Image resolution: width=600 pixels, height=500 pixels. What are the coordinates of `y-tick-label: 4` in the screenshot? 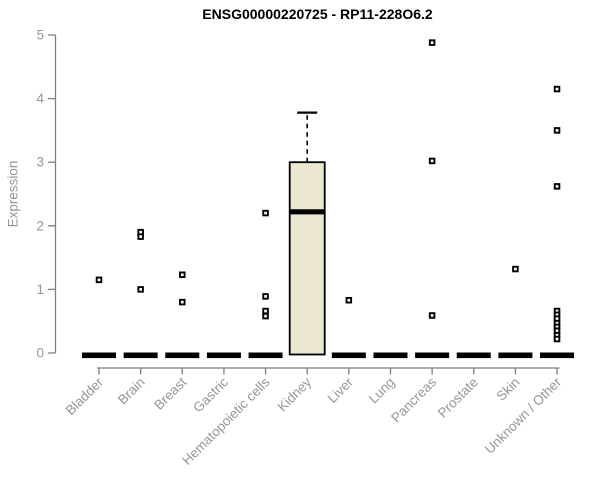 It's located at (40, 98).